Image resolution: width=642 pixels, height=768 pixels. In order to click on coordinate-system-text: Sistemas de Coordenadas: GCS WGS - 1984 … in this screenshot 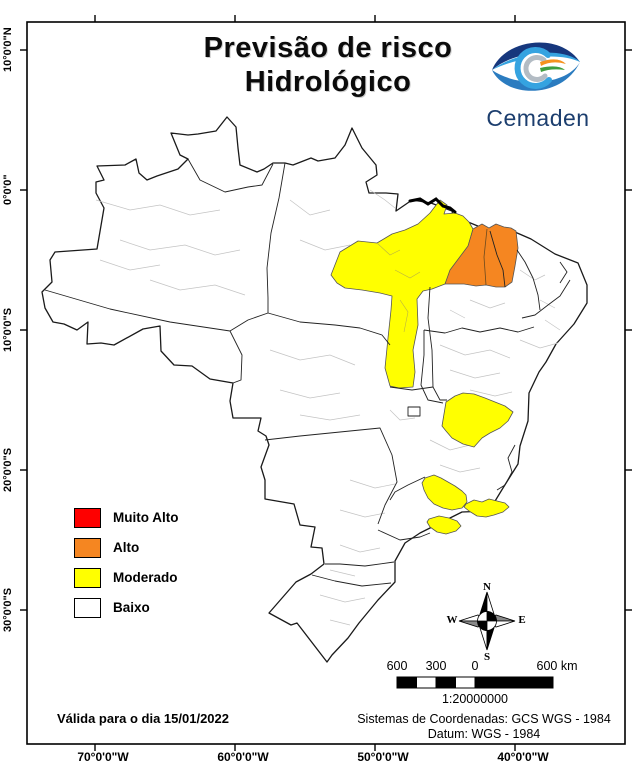, I will do `click(484, 727)`.